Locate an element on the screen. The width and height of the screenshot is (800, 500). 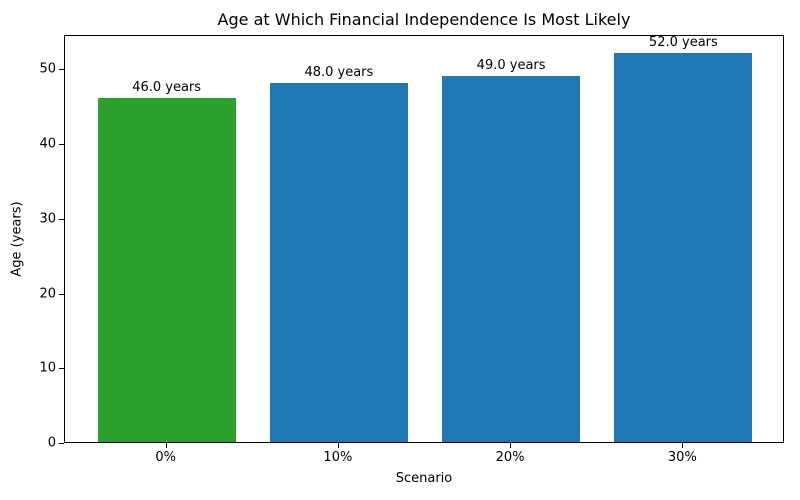
x-tick-label: 20% is located at coordinates (510, 457).